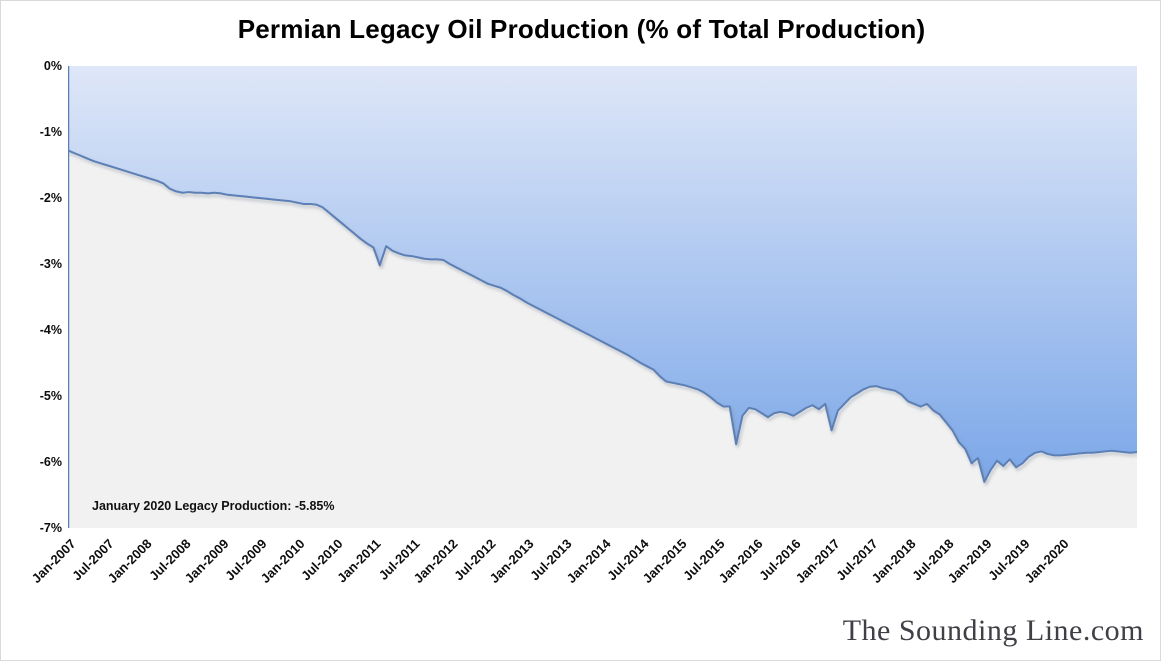 This screenshot has height=661, width=1161. I want to click on y-axis-tick-label: -2%, so click(50, 198).